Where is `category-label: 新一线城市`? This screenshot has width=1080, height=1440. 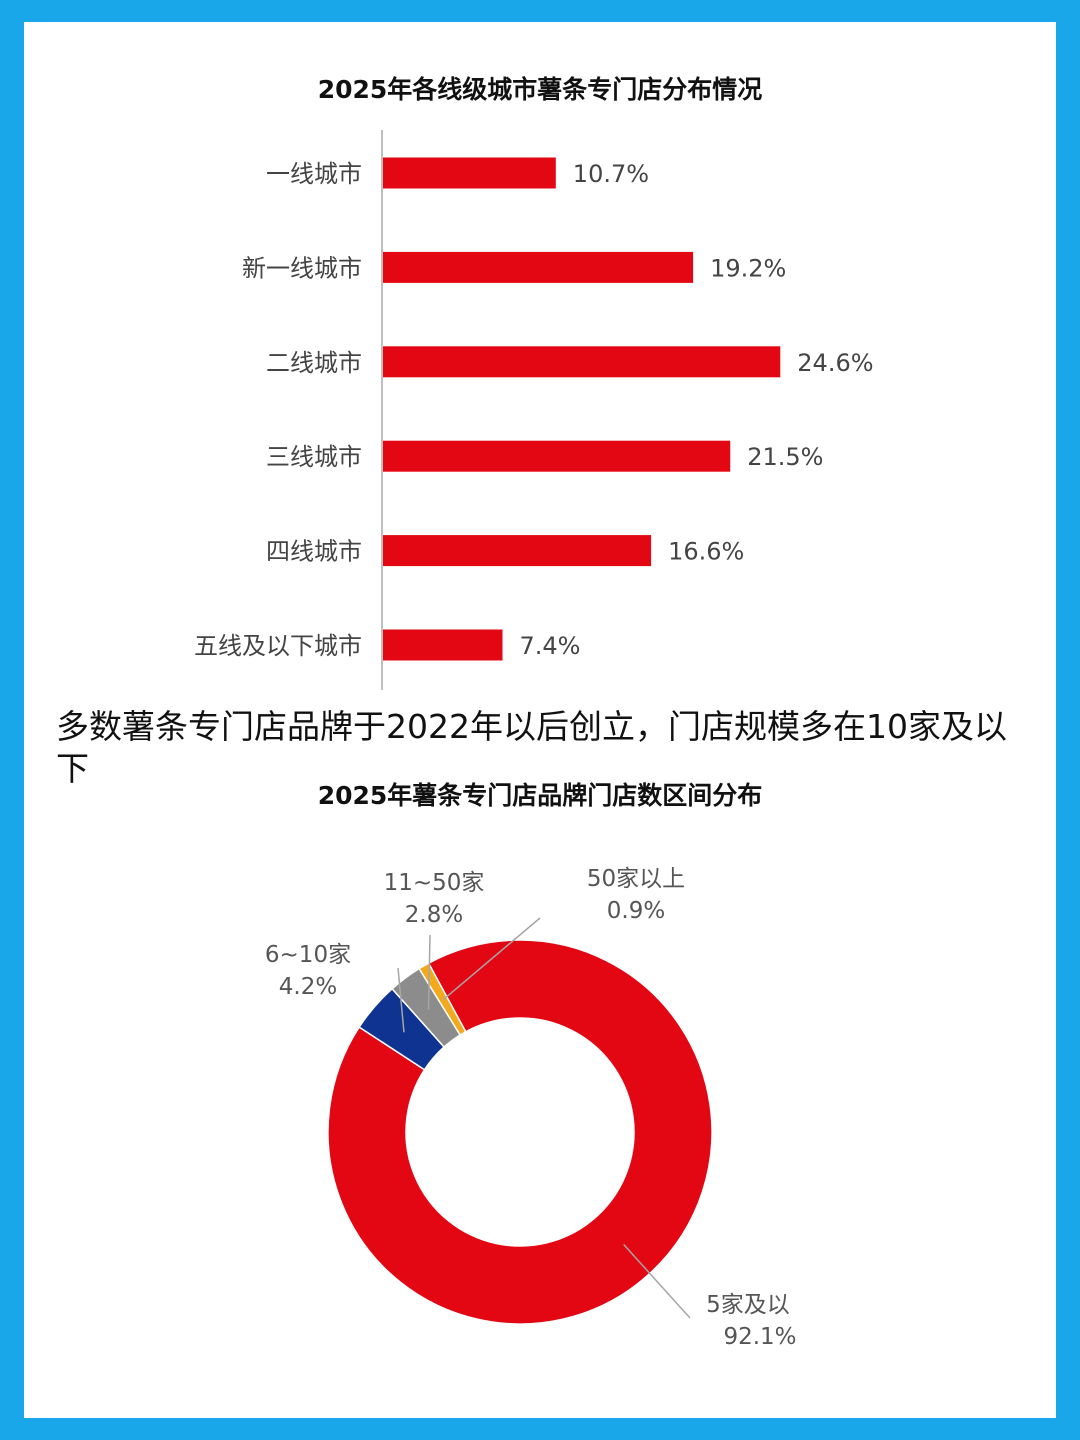 category-label: 新一线城市 is located at coordinates (302, 268).